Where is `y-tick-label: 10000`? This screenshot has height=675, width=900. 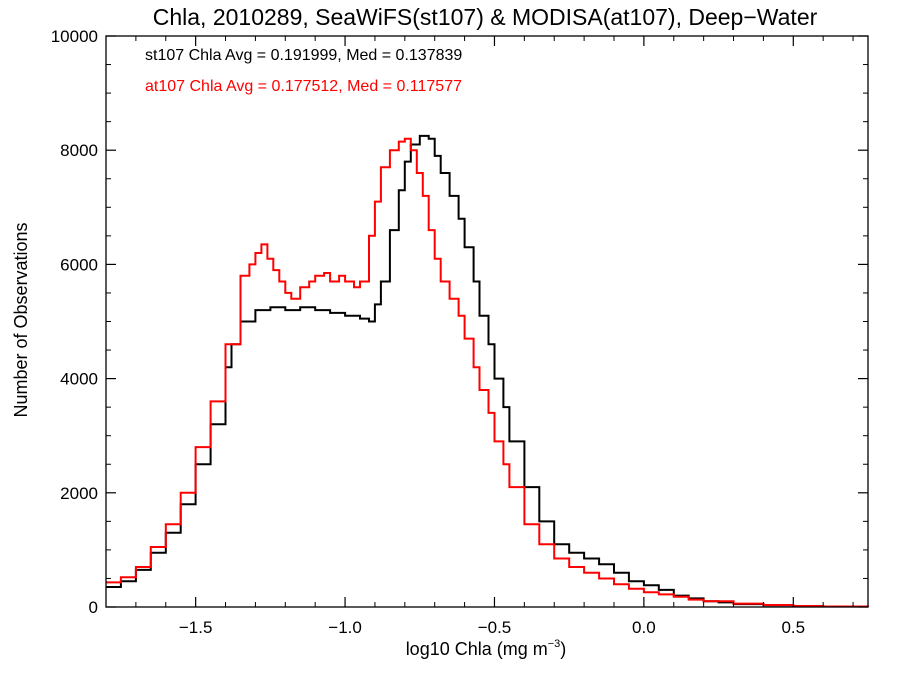
y-tick-label: 10000 is located at coordinates (74, 36).